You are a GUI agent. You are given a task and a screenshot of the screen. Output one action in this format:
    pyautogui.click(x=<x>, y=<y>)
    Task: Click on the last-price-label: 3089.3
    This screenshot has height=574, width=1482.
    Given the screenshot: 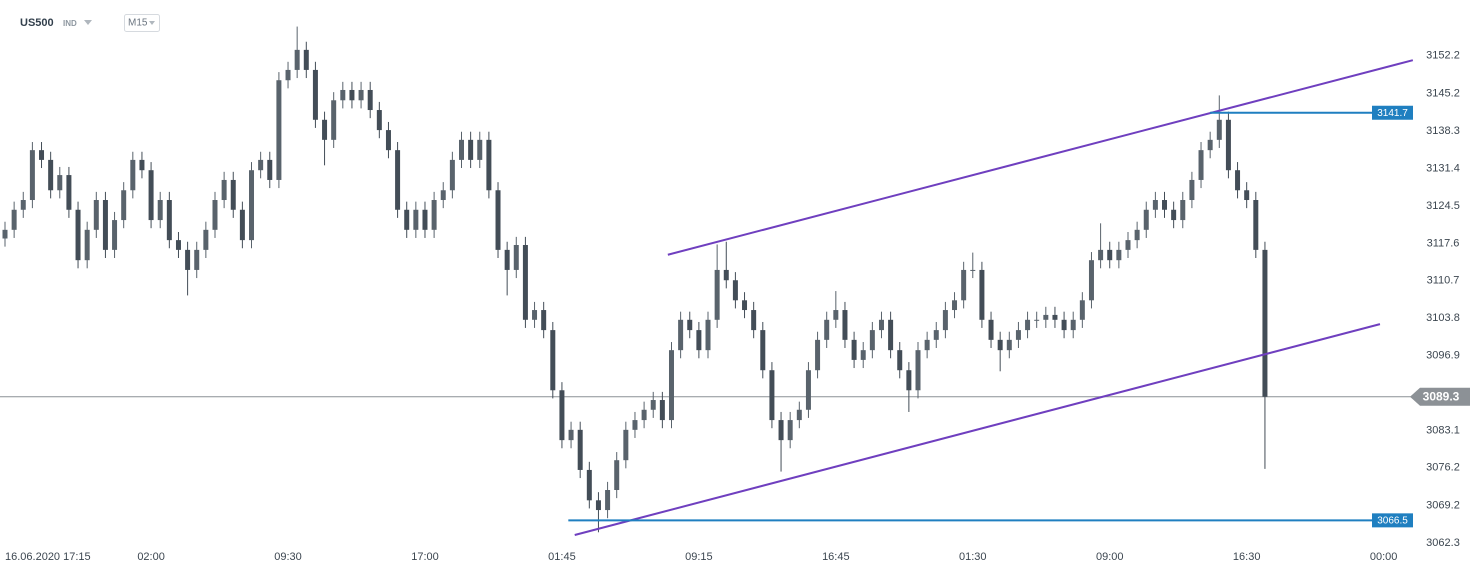 What is the action you would take?
    pyautogui.click(x=1441, y=396)
    